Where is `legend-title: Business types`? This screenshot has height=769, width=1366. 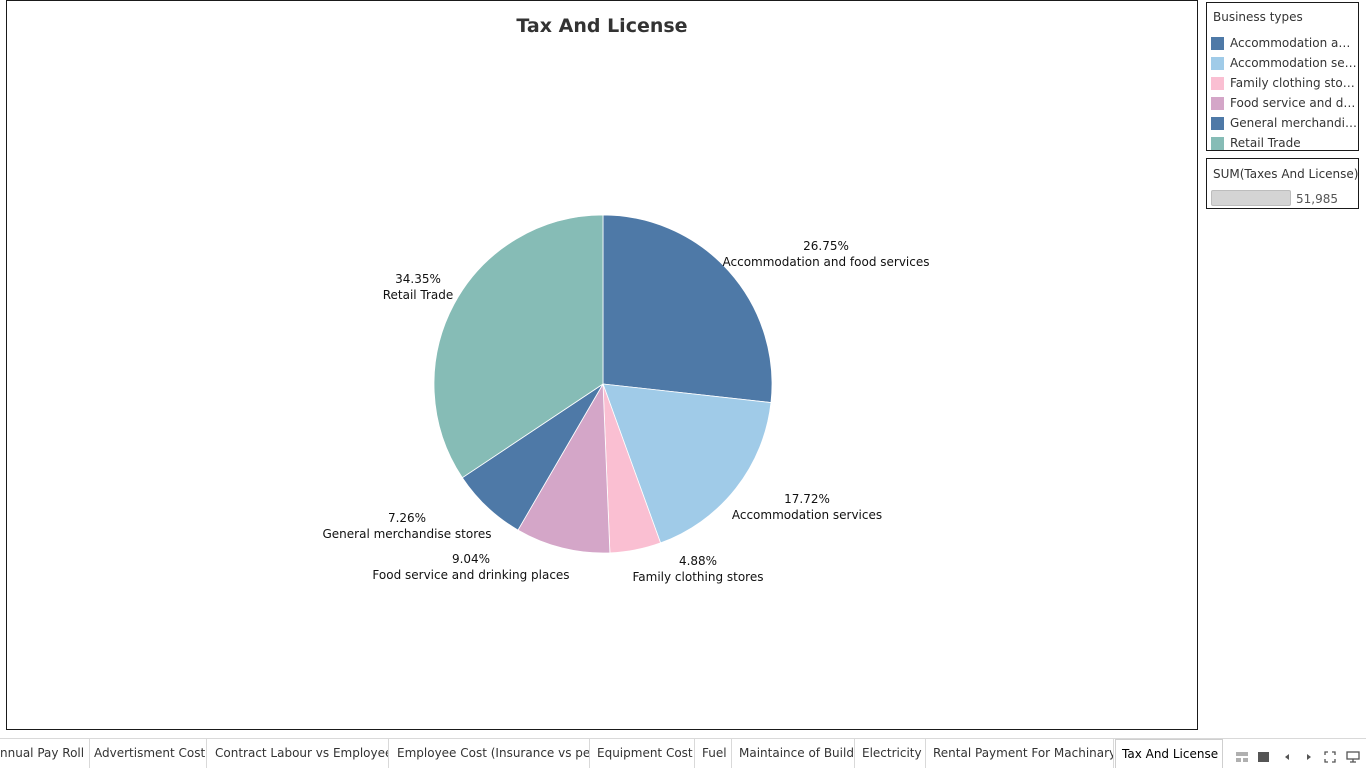
legend-title: Business types is located at coordinates (1258, 17).